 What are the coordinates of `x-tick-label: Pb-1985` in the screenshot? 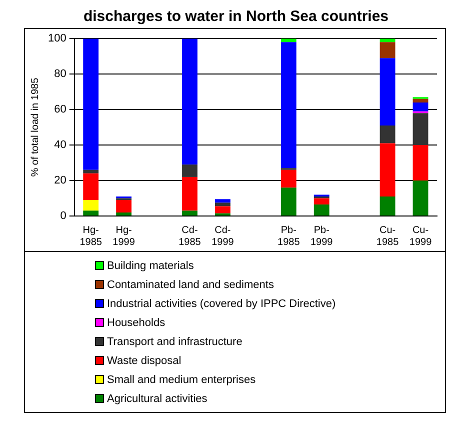 It's located at (289, 236).